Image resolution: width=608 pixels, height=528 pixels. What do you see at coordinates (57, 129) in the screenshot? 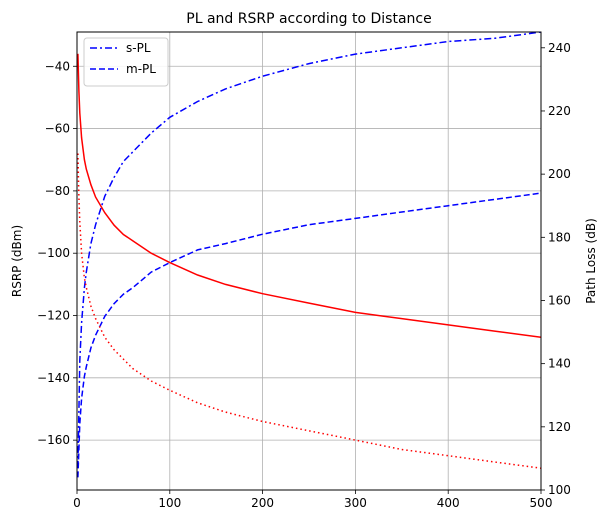
I see `y-left-tick-label: −60` at bounding box center [57, 129].